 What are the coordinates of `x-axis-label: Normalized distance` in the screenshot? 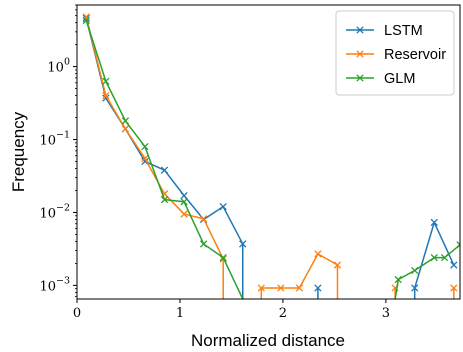 It's located at (268, 340).